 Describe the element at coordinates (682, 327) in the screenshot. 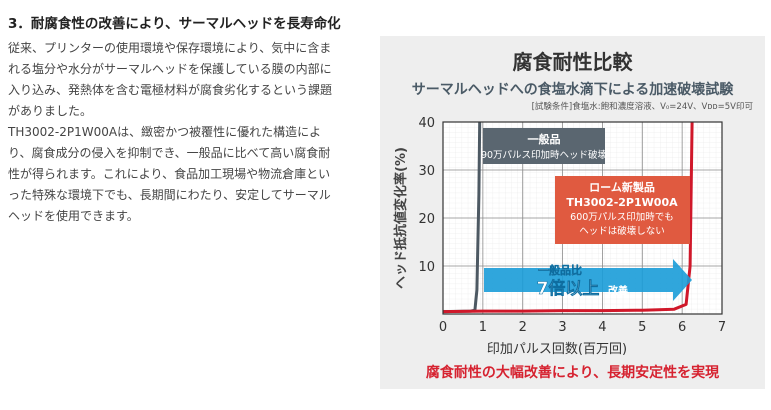

I see `x-tick-label: 6` at that location.